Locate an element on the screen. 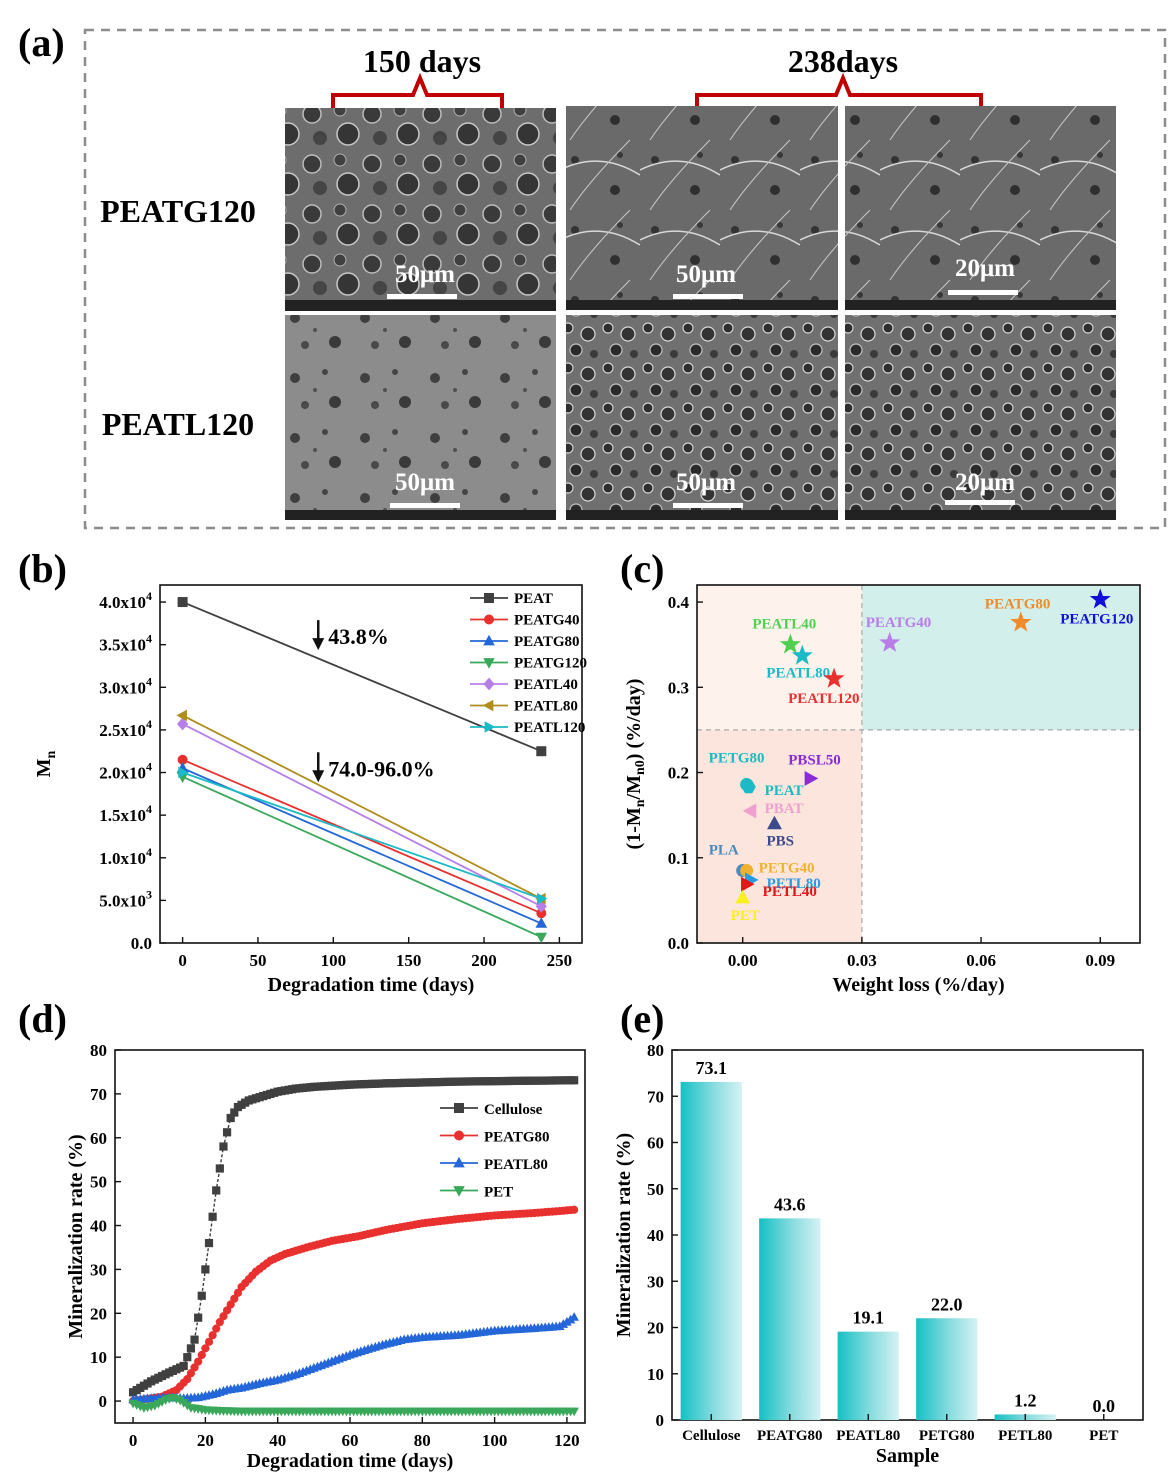 The width and height of the screenshot is (1174, 1482). bar-PEATL80: 19.1 PEATL80 is located at coordinates (868, 1376).